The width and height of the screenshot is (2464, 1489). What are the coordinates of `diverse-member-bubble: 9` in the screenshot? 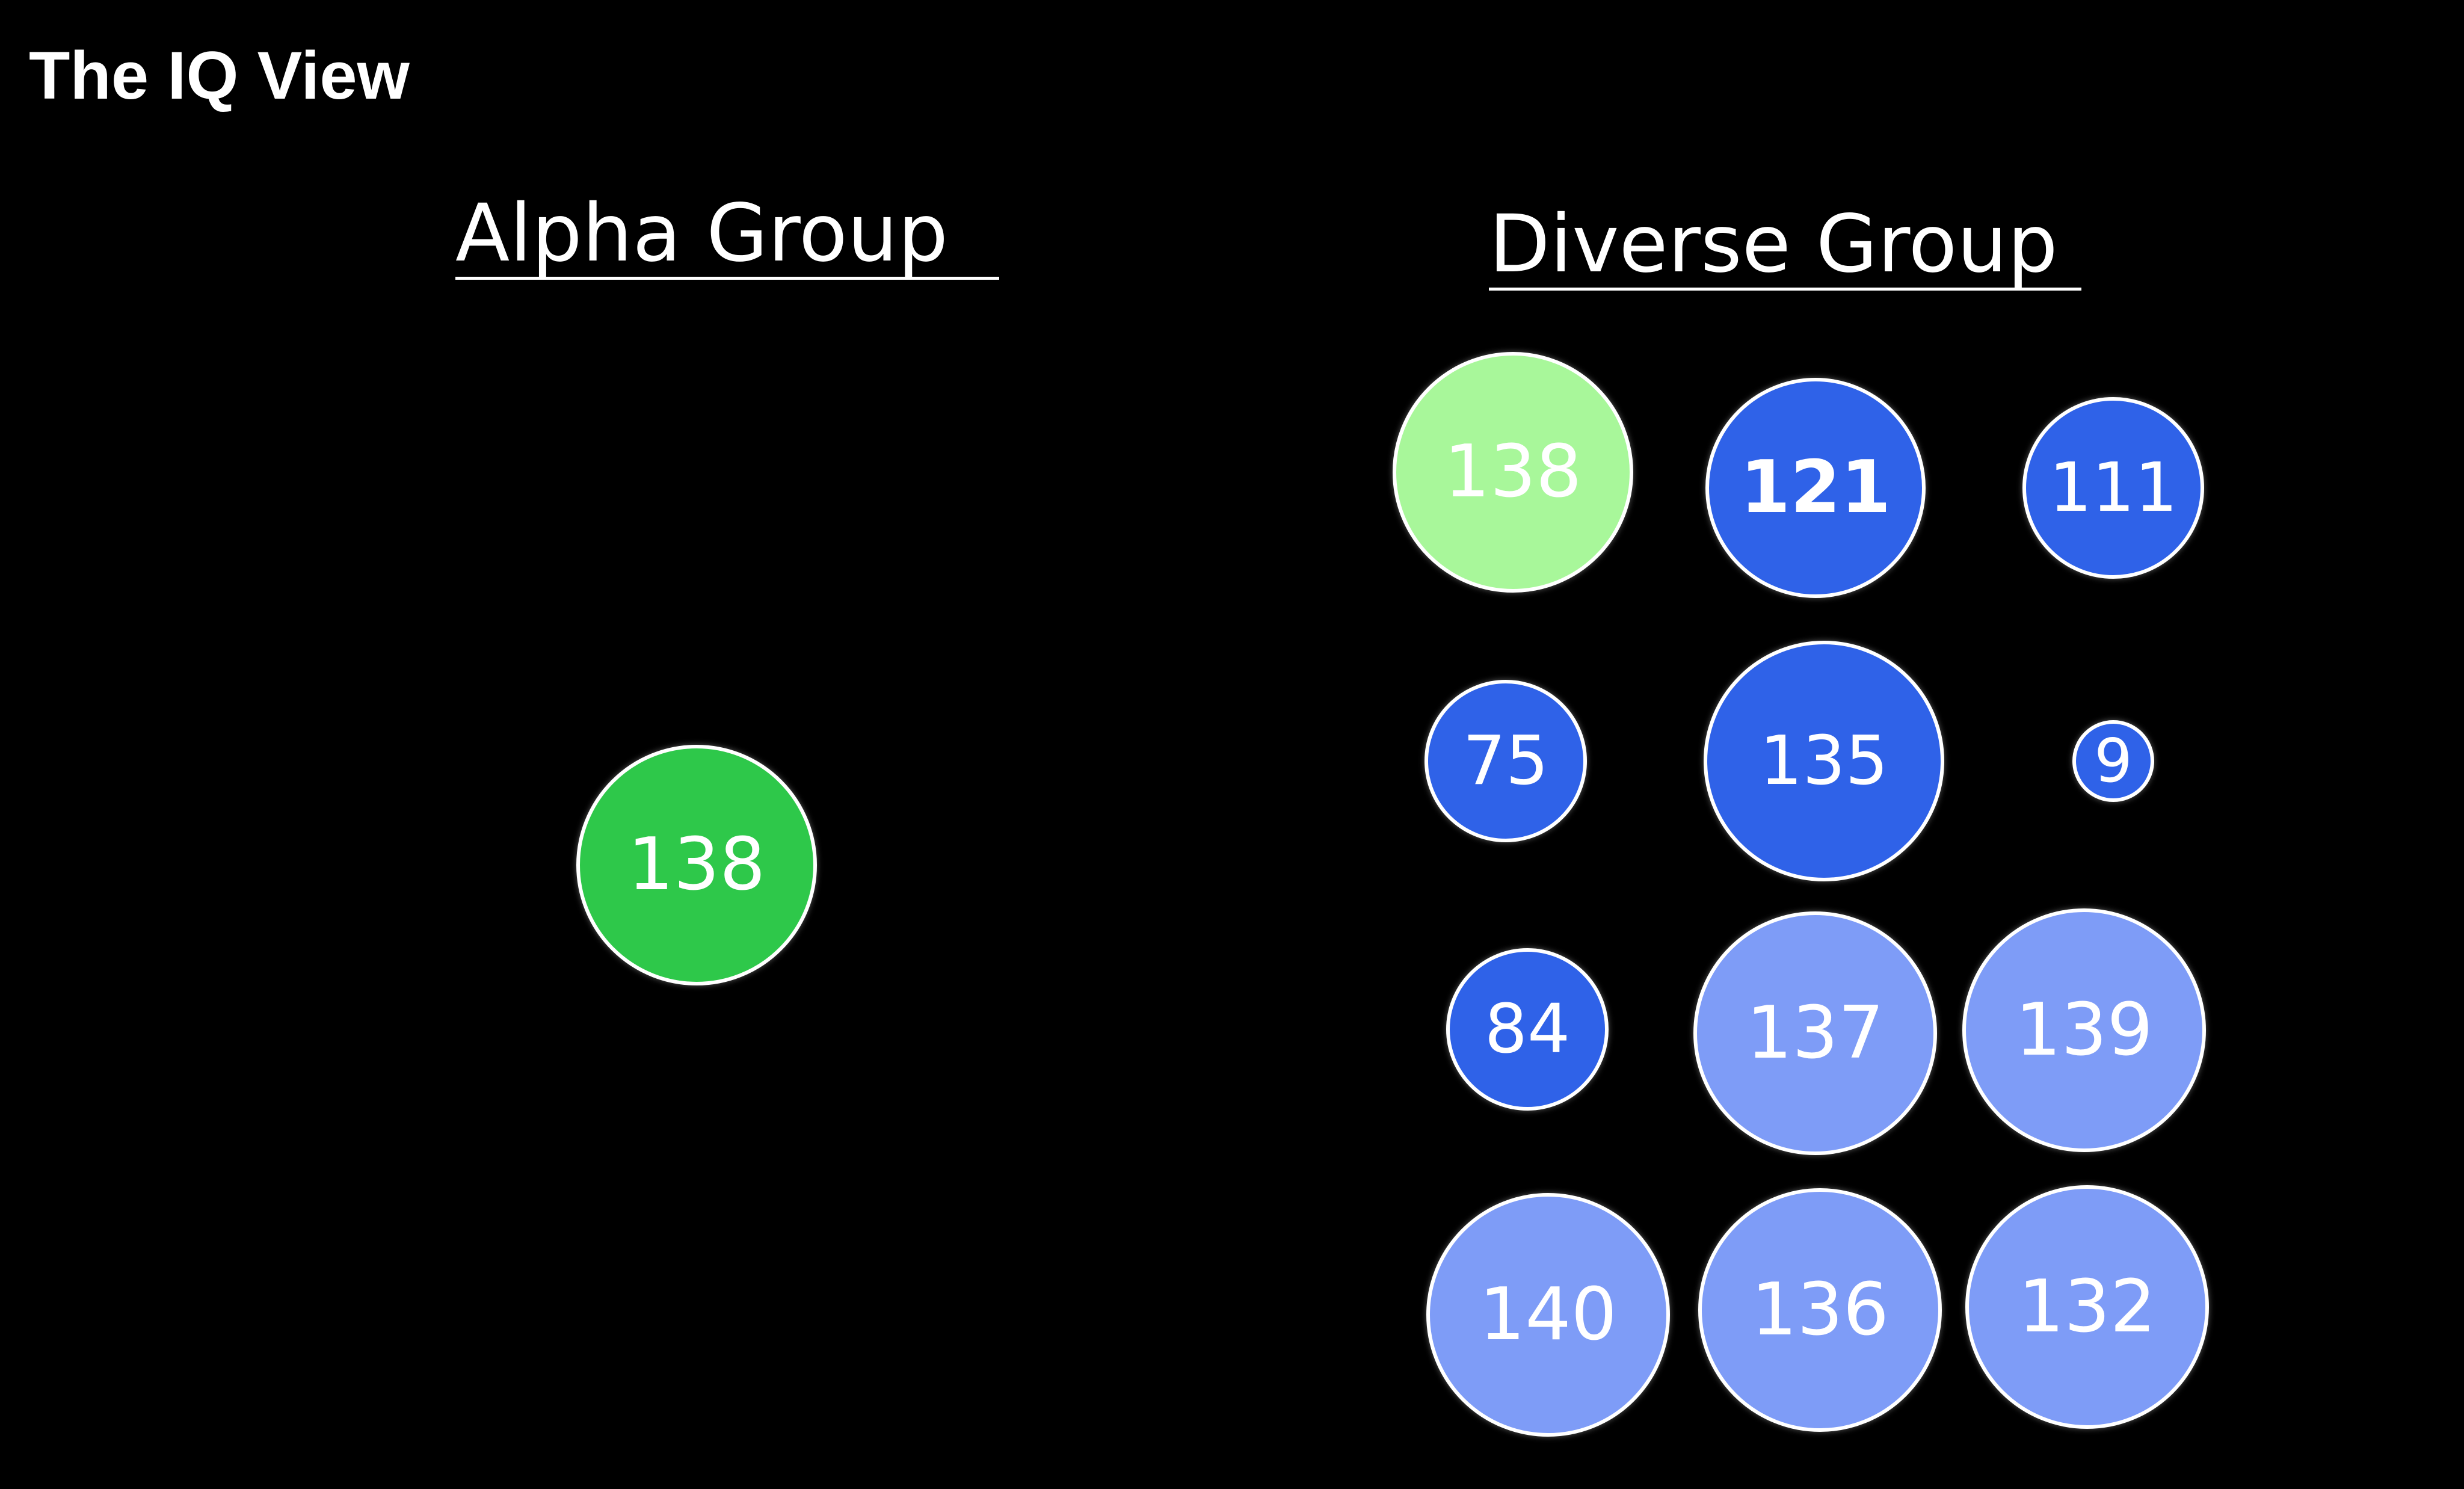 It's located at (2113, 761).